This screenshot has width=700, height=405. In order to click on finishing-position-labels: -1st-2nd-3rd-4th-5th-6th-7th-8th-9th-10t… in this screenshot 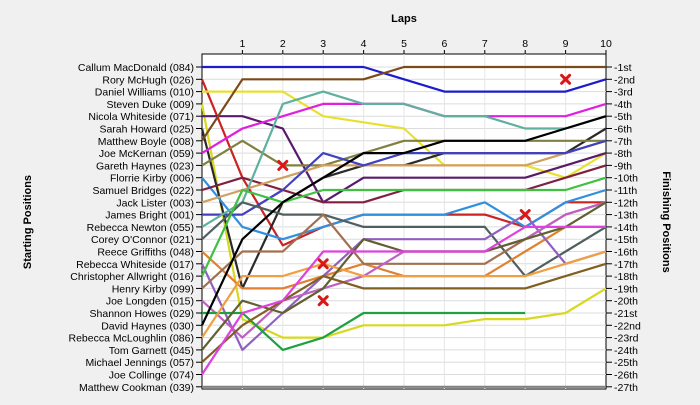, I will do `click(623, 228)`.